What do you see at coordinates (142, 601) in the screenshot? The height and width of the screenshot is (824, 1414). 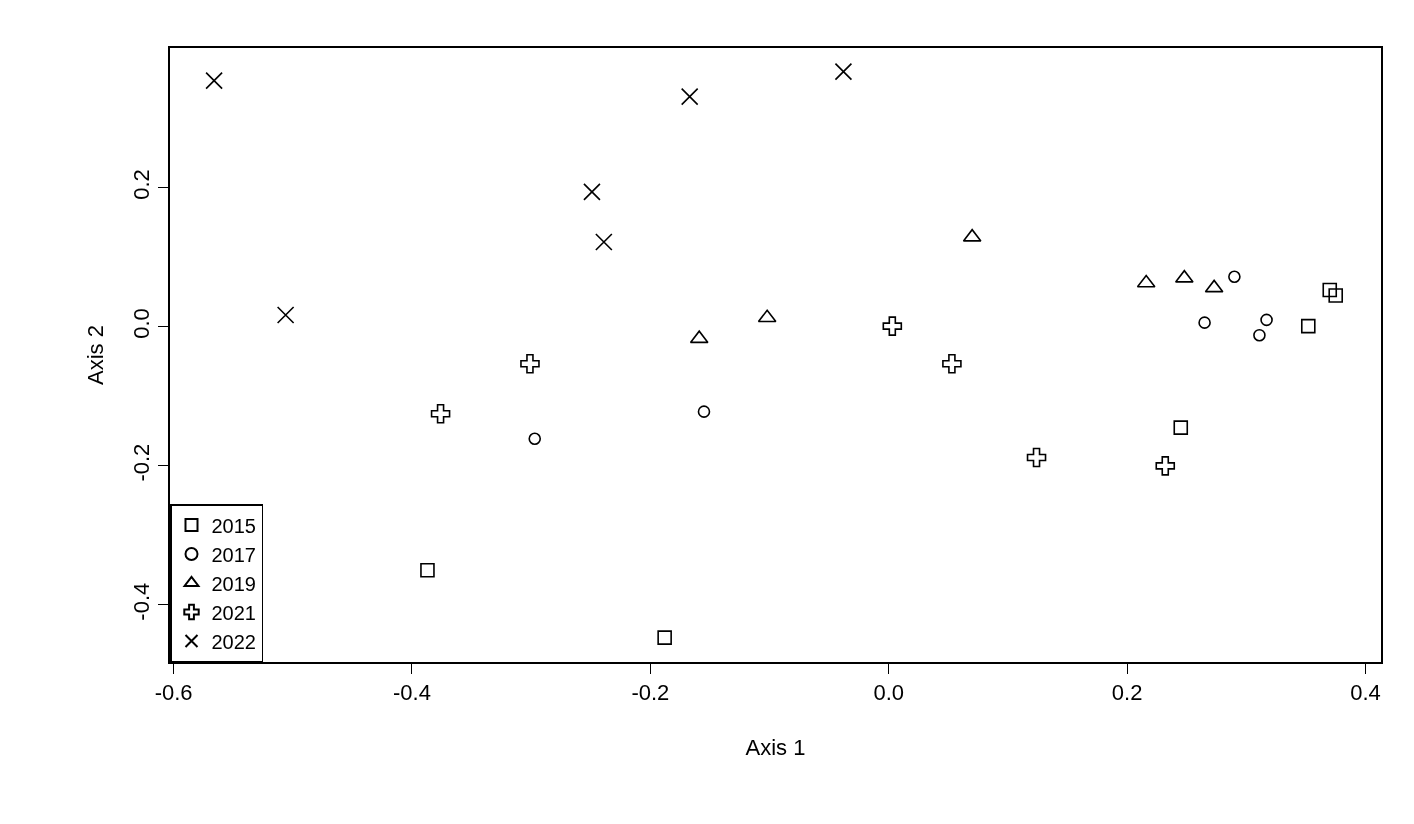 I see `y-tick-label: -0.4` at bounding box center [142, 601].